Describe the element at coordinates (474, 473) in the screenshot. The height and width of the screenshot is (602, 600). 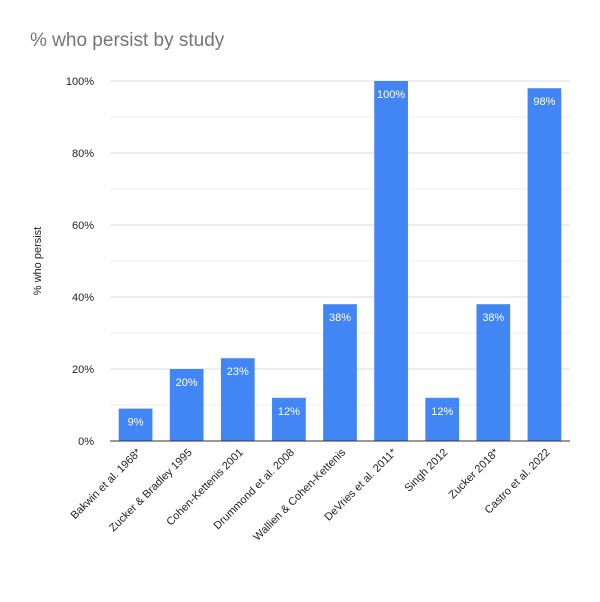
I see `x-category-label: Zucker 2018*` at that location.